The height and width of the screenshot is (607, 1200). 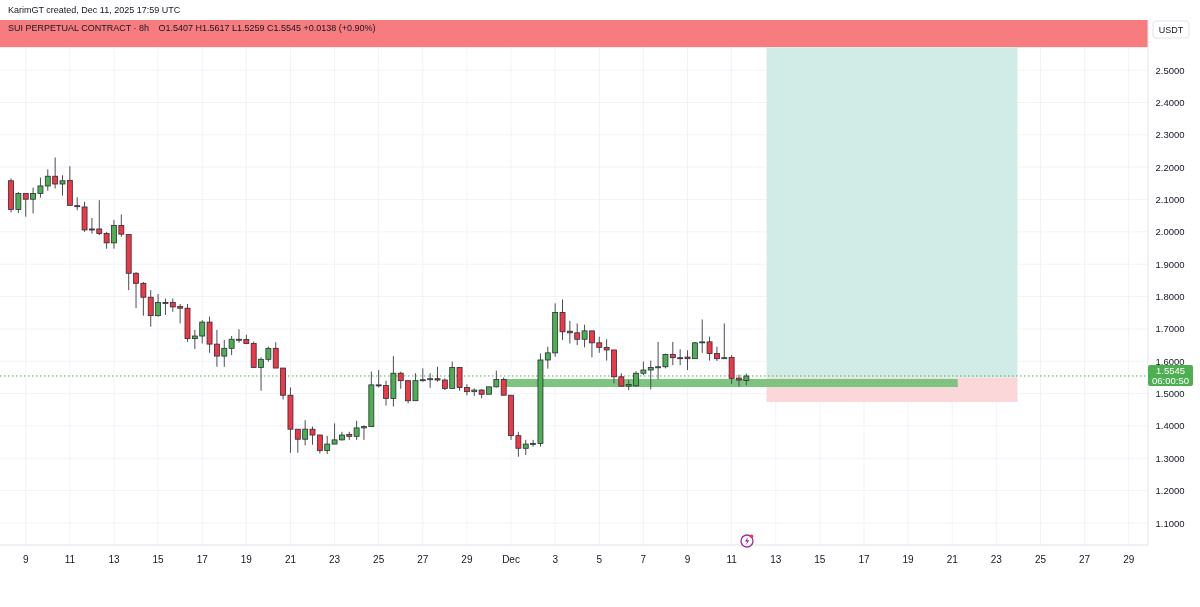 I want to click on y-tick-label: 1.7000, so click(x=1170, y=329).